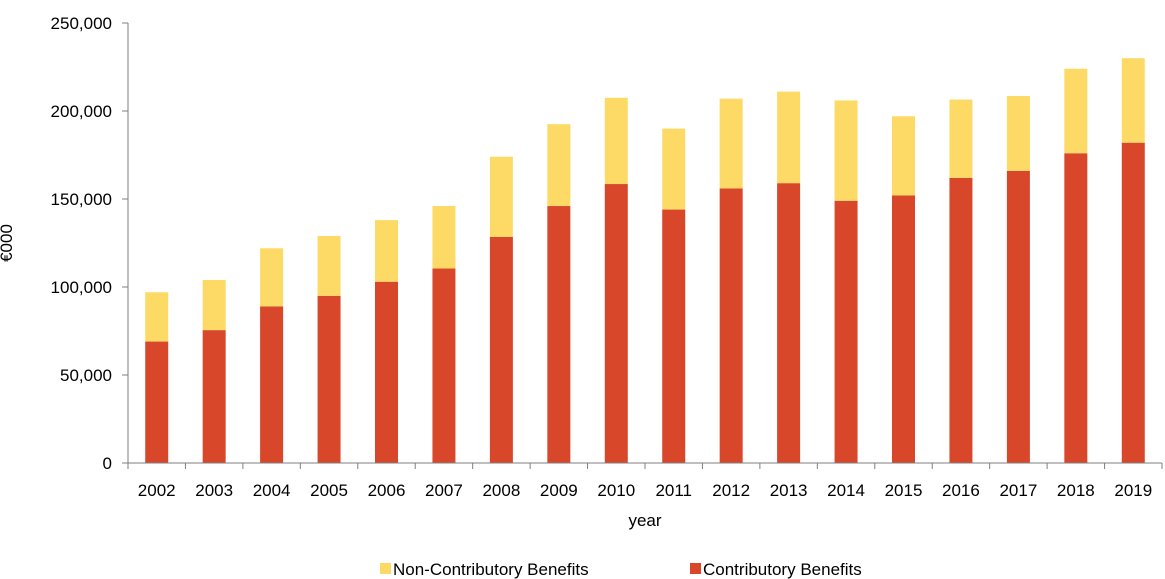 This screenshot has width=1165, height=579. Describe the element at coordinates (903, 329) in the screenshot. I see `bar-contributory-2015` at that location.